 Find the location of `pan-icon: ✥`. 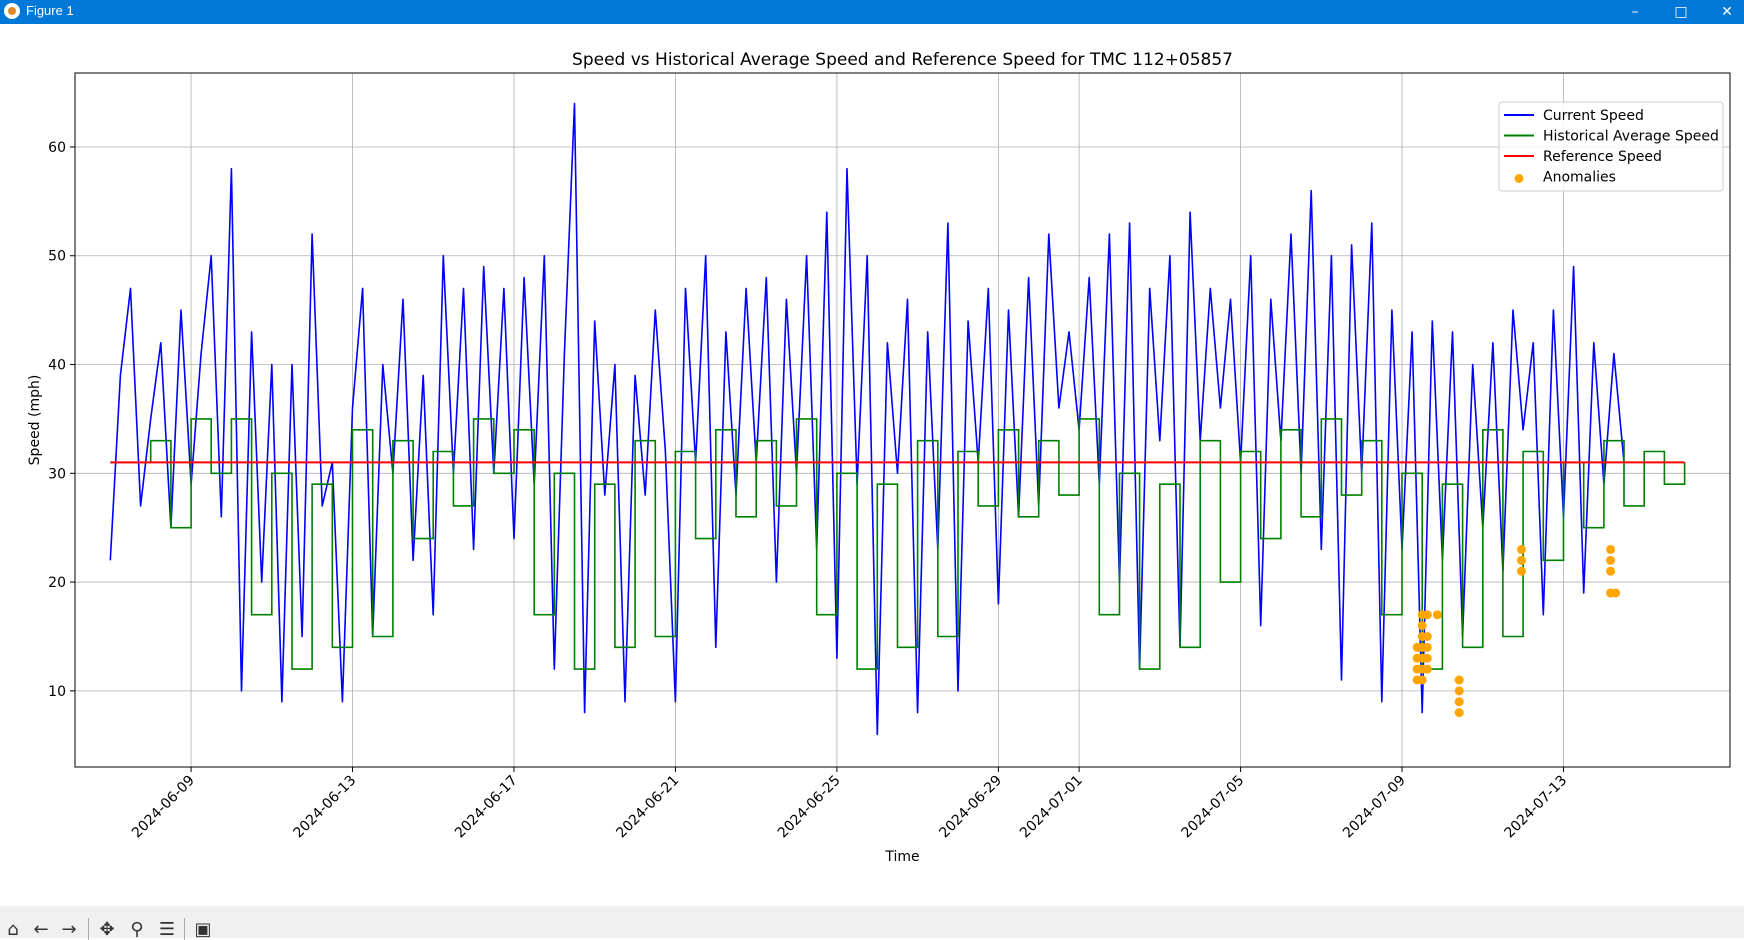

pan-icon: ✥ is located at coordinates (107, 929).